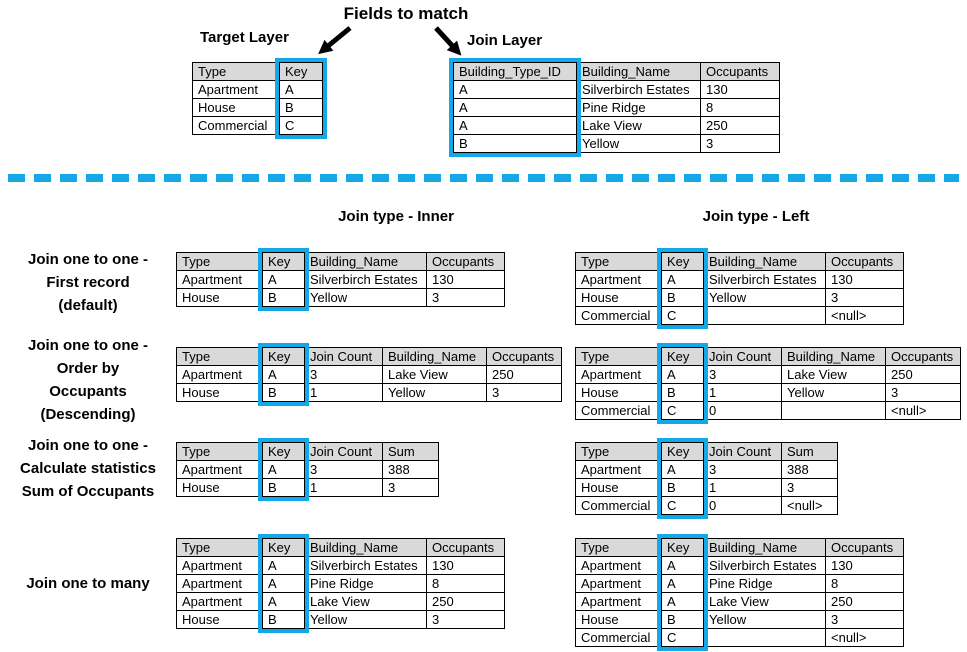 The image size is (967, 652). I want to click on table-cell: 0, so click(742, 505).